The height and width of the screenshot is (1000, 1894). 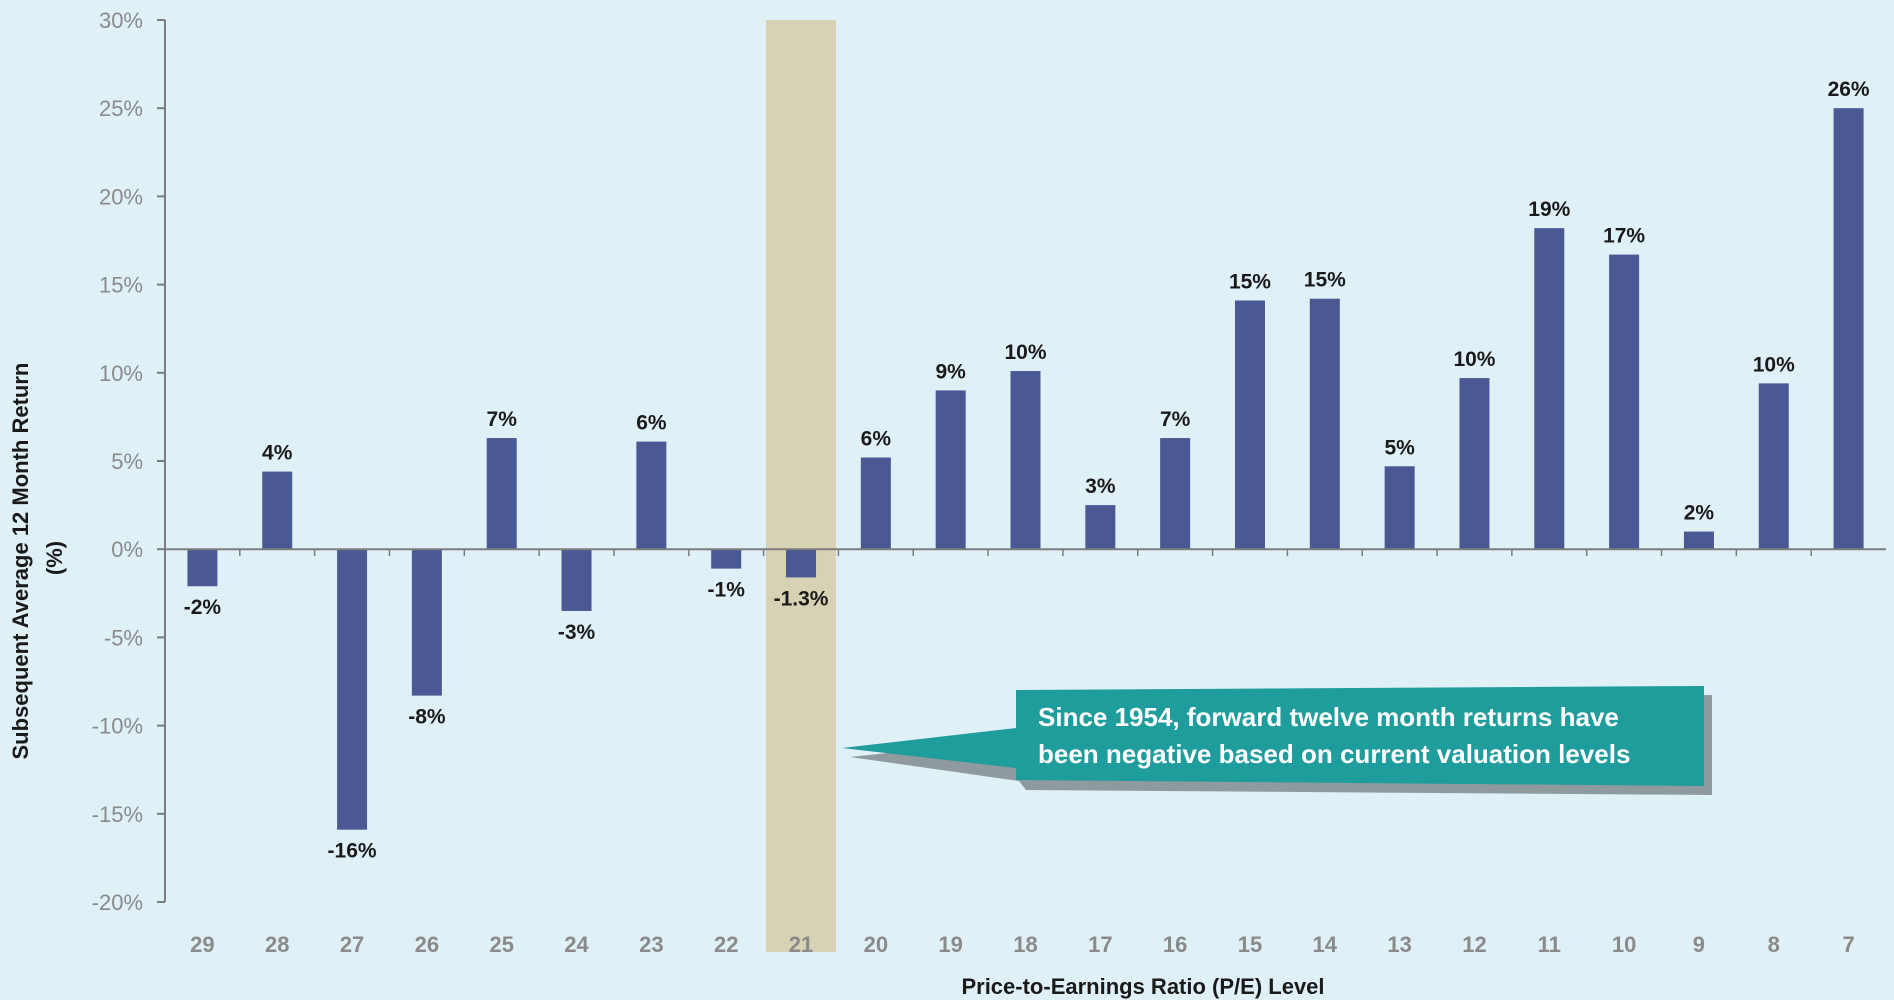 What do you see at coordinates (54, 558) in the screenshot?
I see `y-axis-title-line-2: (%)` at bounding box center [54, 558].